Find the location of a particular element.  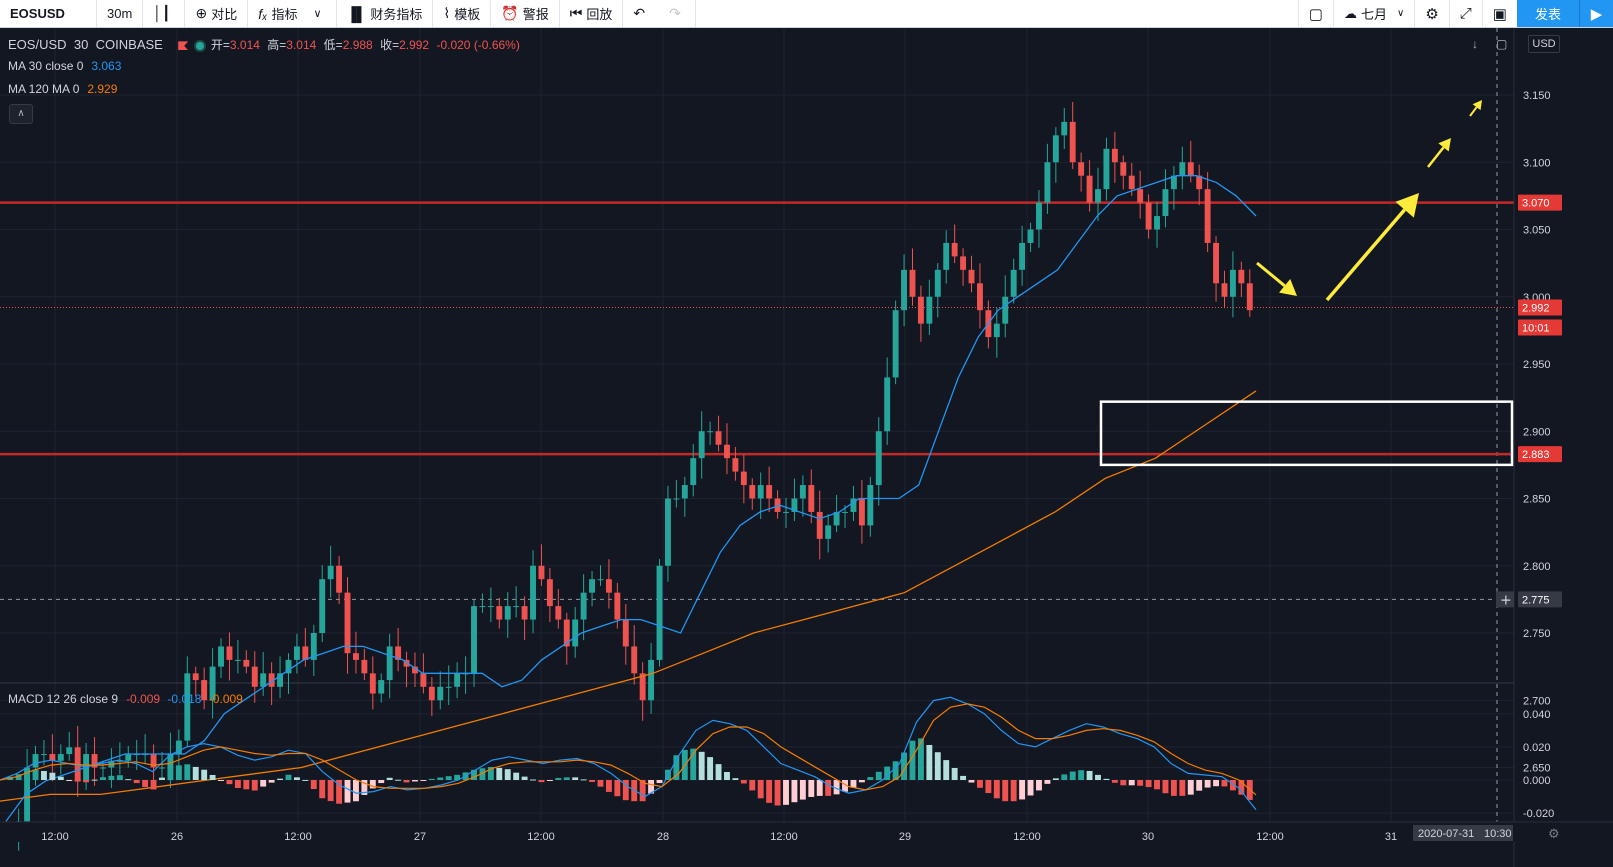

ma120-legend: MA 120 MA 0 2.929 is located at coordinates (64, 89).